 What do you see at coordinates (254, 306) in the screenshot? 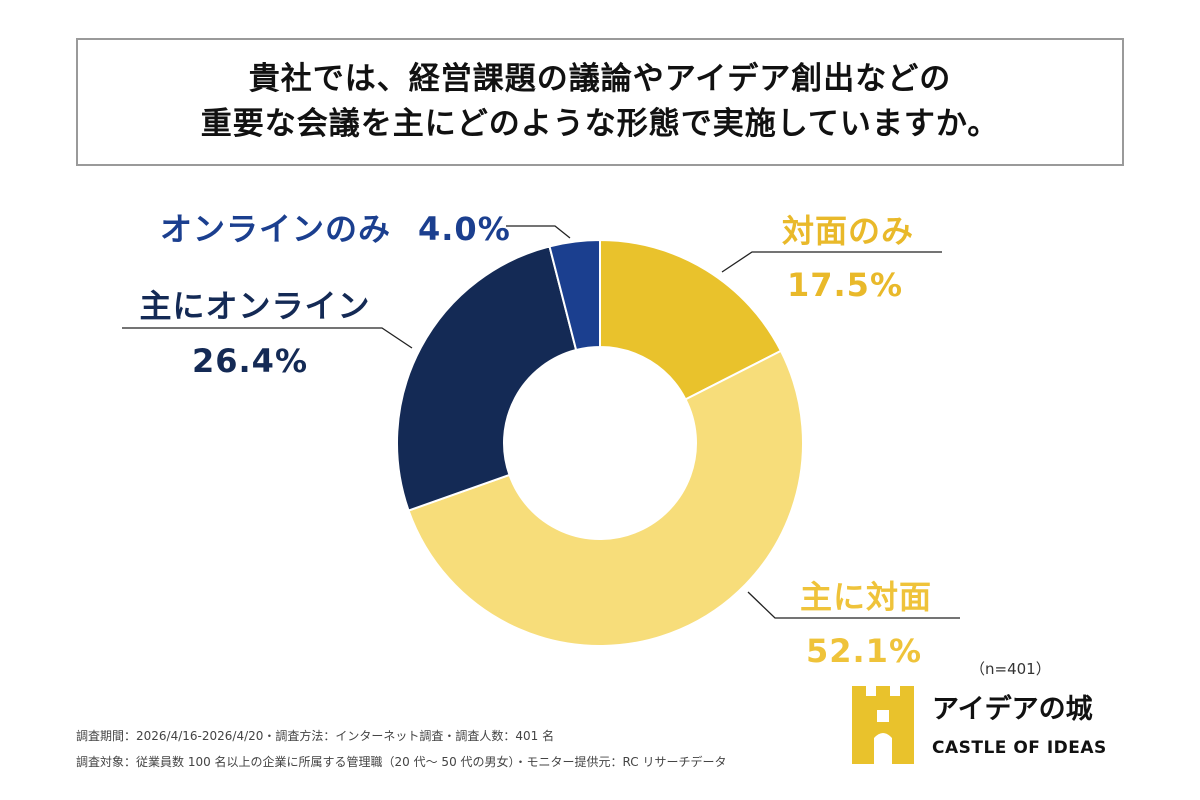
I see `category-label-3: 主にオンライン` at bounding box center [254, 306].